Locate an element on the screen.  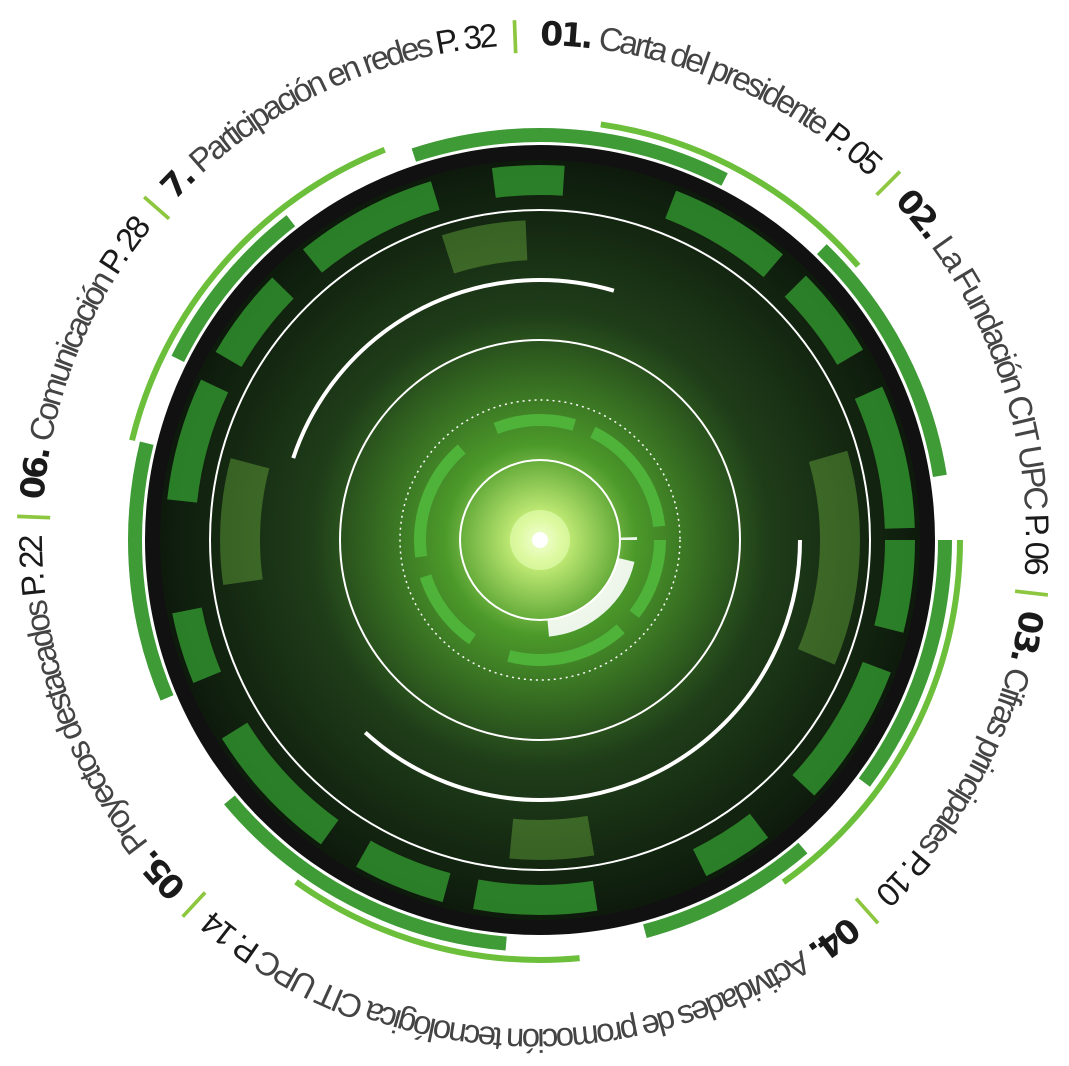
item-page: P. 06 is located at coordinates (1037, 544).